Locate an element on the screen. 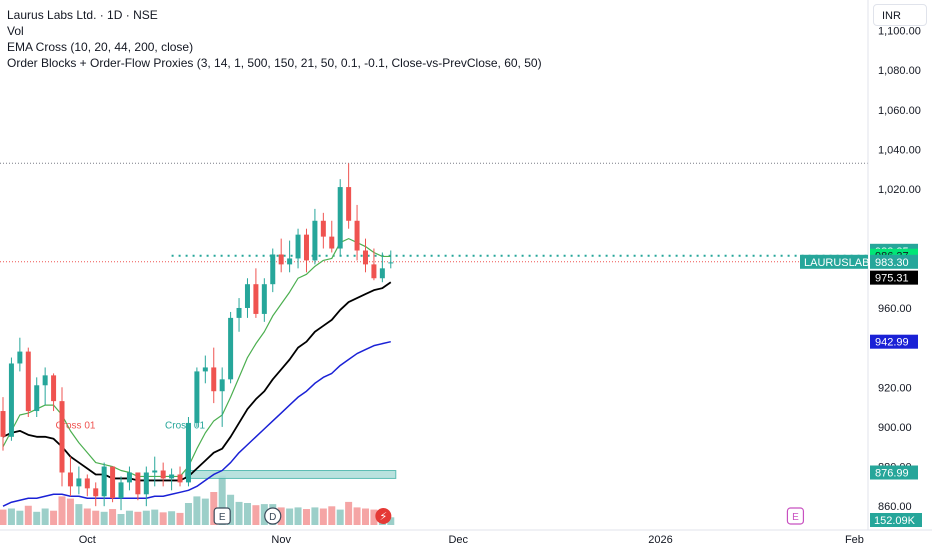  legend-title: Laurus Labs Ltd. · 1D · NSE is located at coordinates (82, 15).